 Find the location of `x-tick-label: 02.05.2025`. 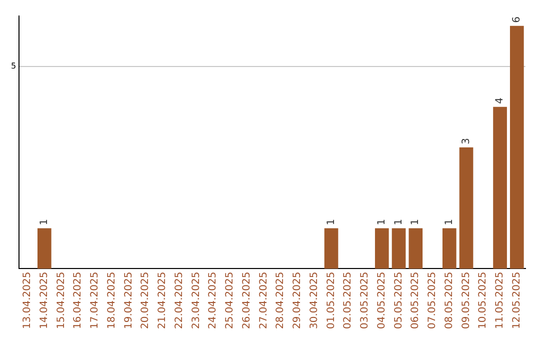

x-tick-label: 02.05.2025 is located at coordinates (348, 301).